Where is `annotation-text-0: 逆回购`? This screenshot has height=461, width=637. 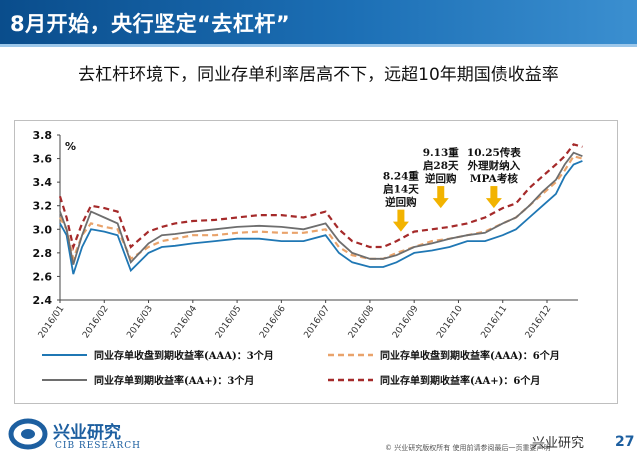
annotation-text-0: 逆回购 is located at coordinates (401, 202).